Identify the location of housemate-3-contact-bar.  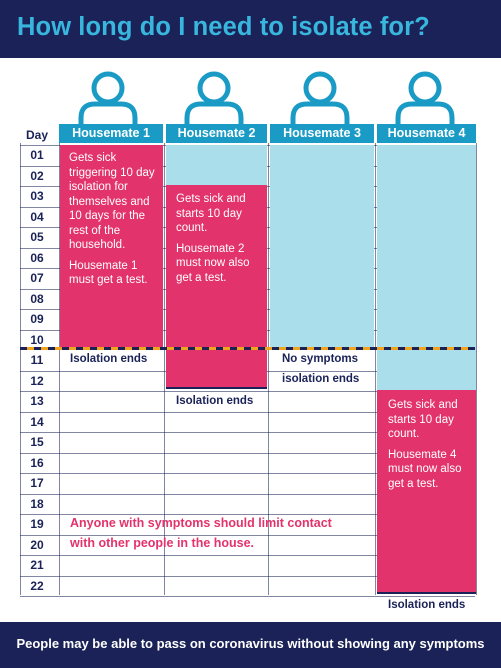
(322, 246).